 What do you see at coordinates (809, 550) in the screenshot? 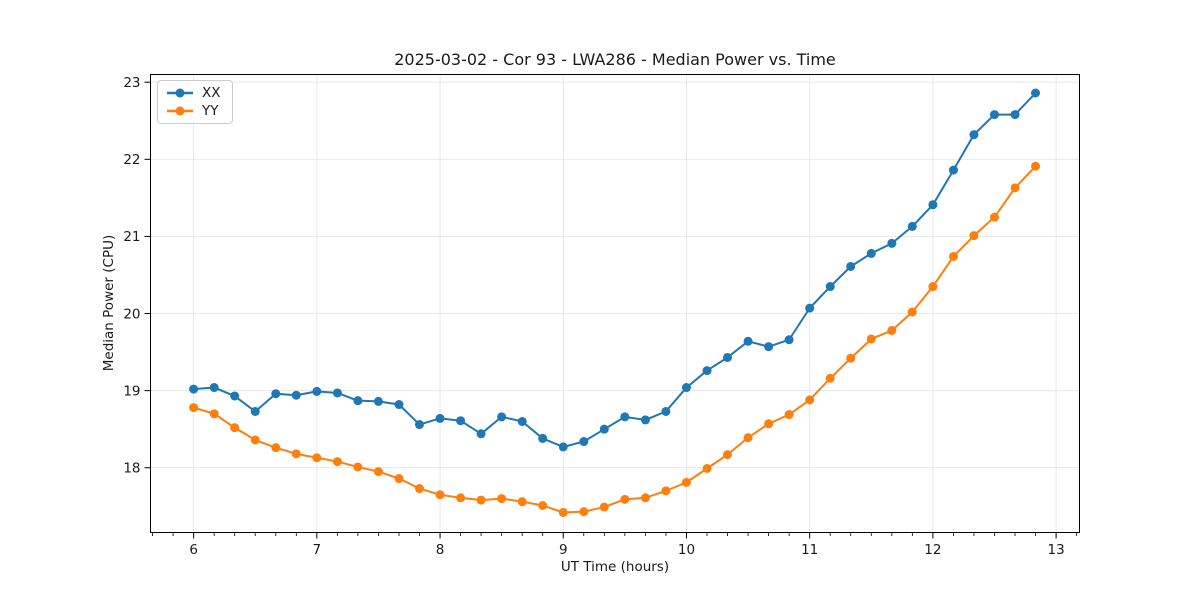
I see `x-tick-label: 11` at bounding box center [809, 550].